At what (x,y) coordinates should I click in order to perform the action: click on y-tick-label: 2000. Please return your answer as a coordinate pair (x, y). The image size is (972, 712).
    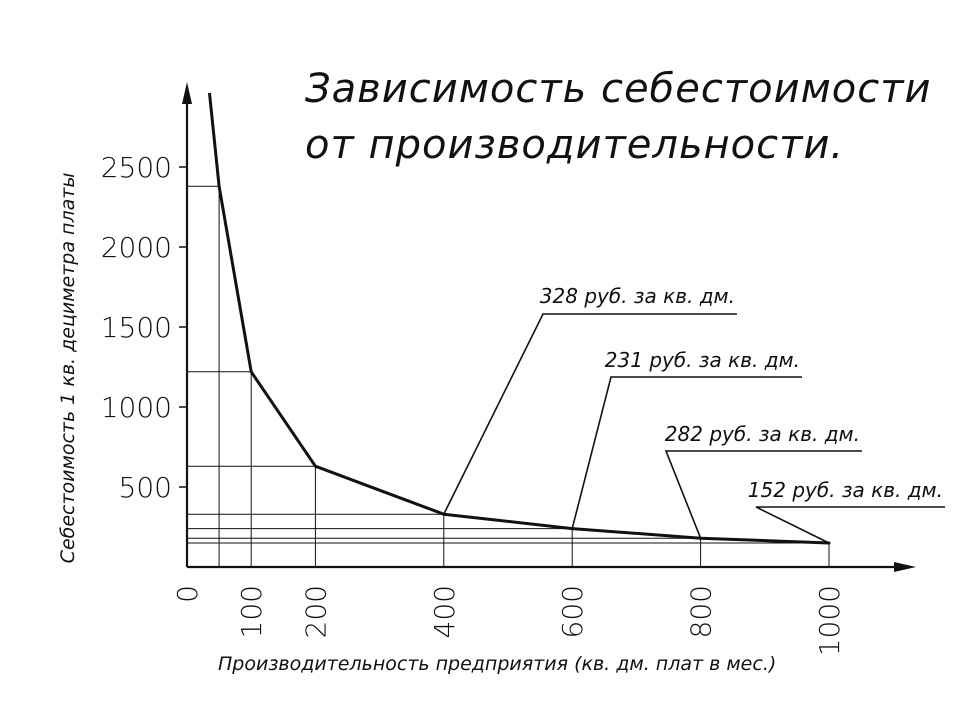
    Looking at the image, I should click on (136, 247).